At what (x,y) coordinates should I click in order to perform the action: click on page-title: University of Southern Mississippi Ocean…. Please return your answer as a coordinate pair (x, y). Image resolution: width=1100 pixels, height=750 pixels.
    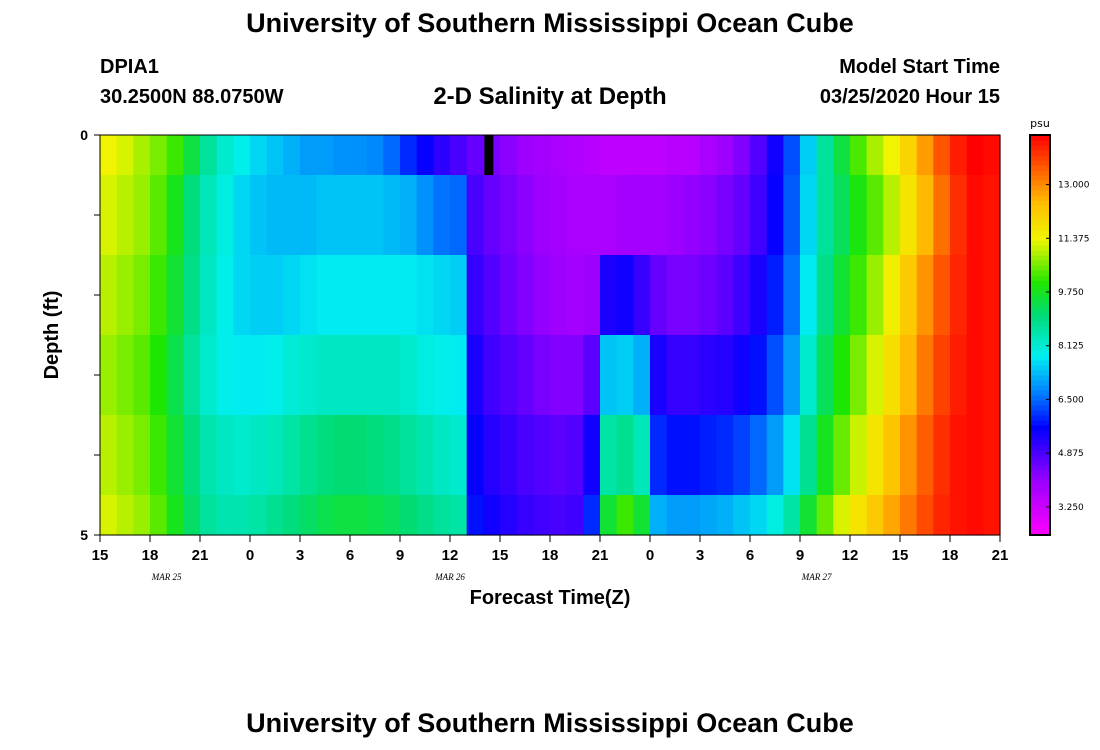
    Looking at the image, I should click on (550, 23).